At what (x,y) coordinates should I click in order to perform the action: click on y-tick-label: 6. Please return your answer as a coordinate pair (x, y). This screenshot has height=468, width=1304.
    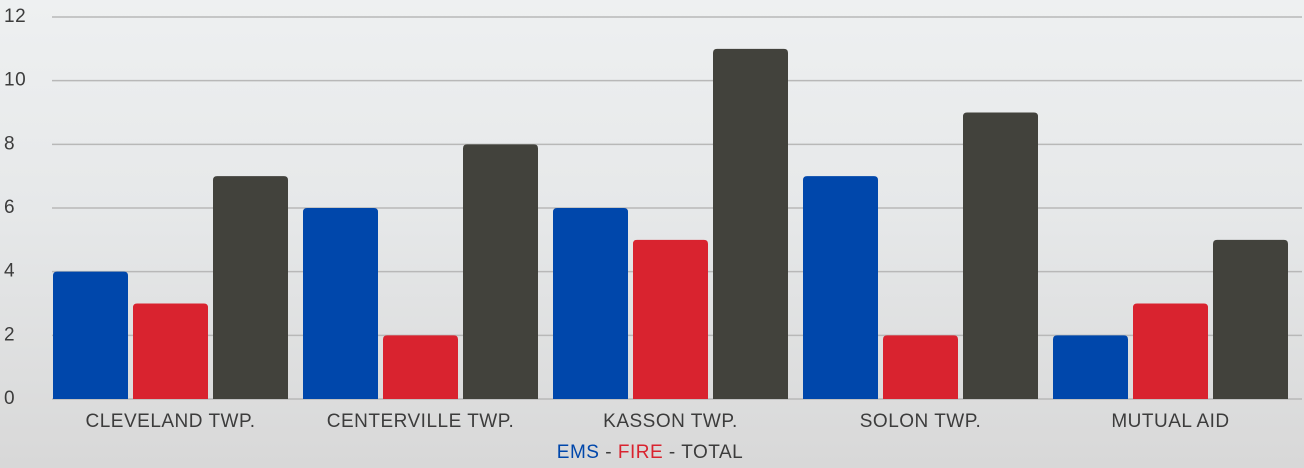
    Looking at the image, I should click on (9, 207).